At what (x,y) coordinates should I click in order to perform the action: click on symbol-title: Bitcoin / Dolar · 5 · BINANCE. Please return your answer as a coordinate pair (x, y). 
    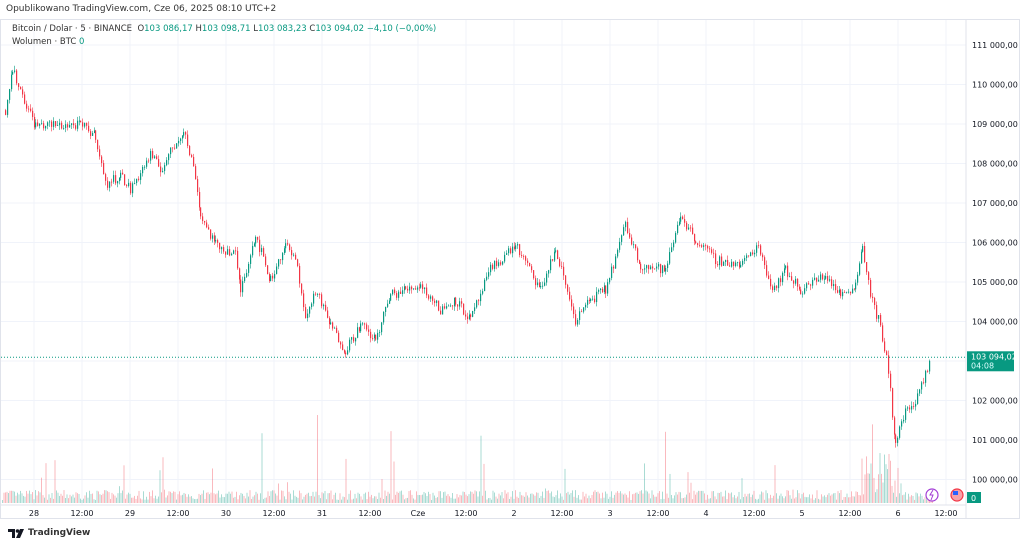
    Looking at the image, I should click on (72, 29).